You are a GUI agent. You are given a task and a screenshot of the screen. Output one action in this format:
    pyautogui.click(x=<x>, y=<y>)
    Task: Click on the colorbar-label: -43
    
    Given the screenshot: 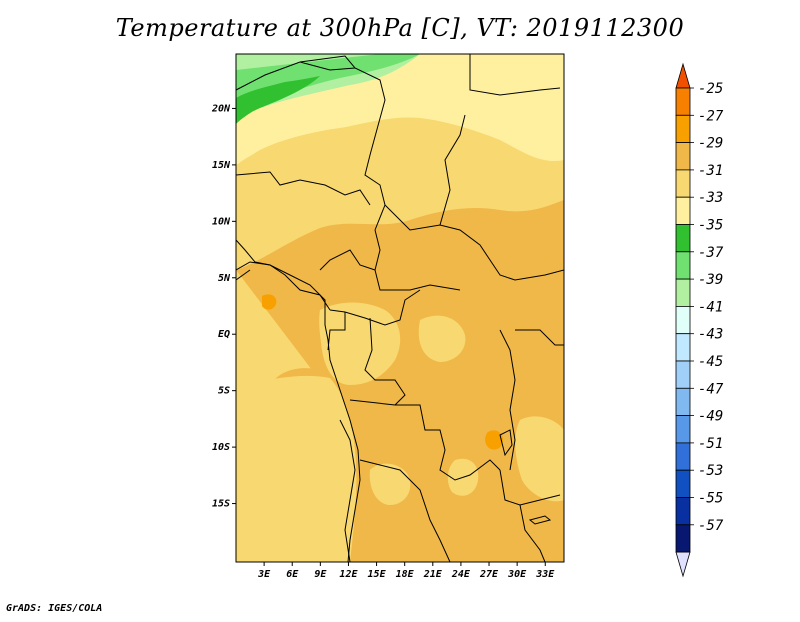 What is the action you would take?
    pyautogui.click(x=710, y=335)
    